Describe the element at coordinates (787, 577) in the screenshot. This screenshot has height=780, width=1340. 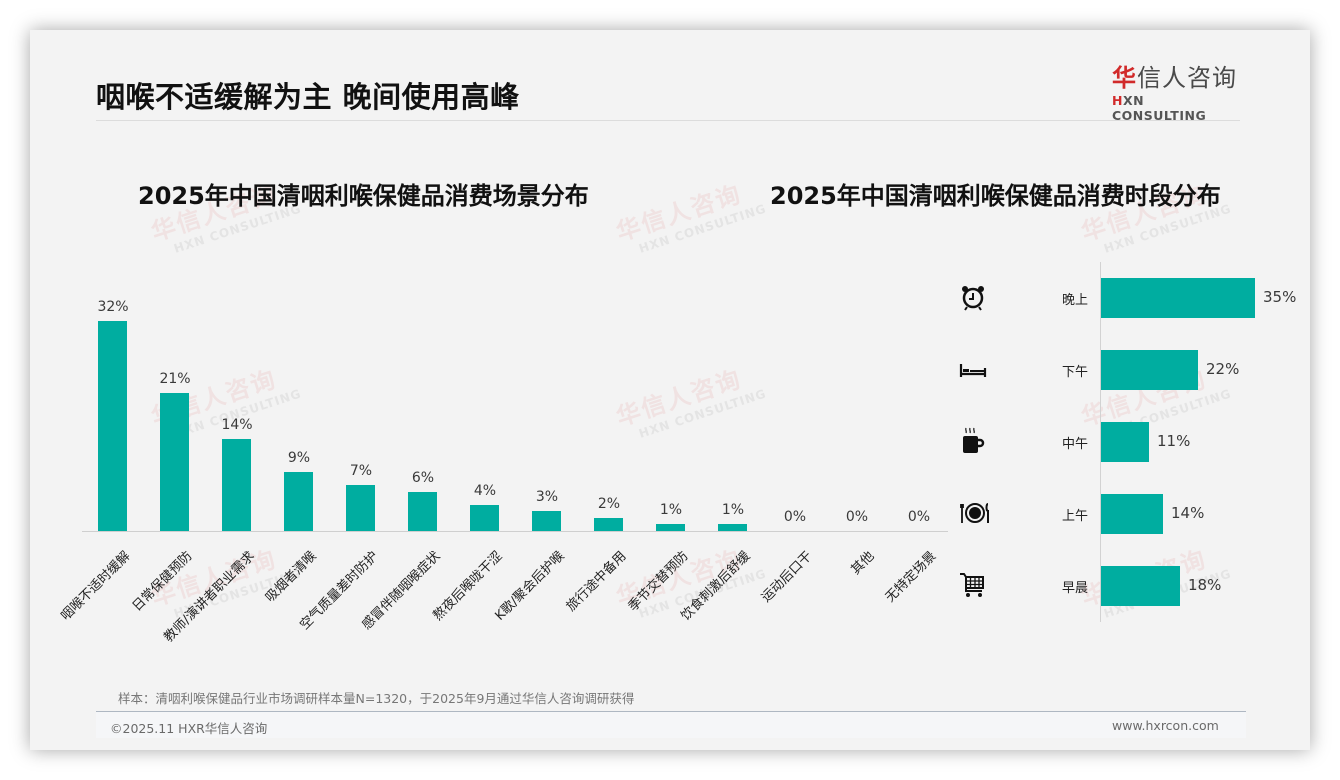
I see `x-tick-label: 运动后口干` at that location.